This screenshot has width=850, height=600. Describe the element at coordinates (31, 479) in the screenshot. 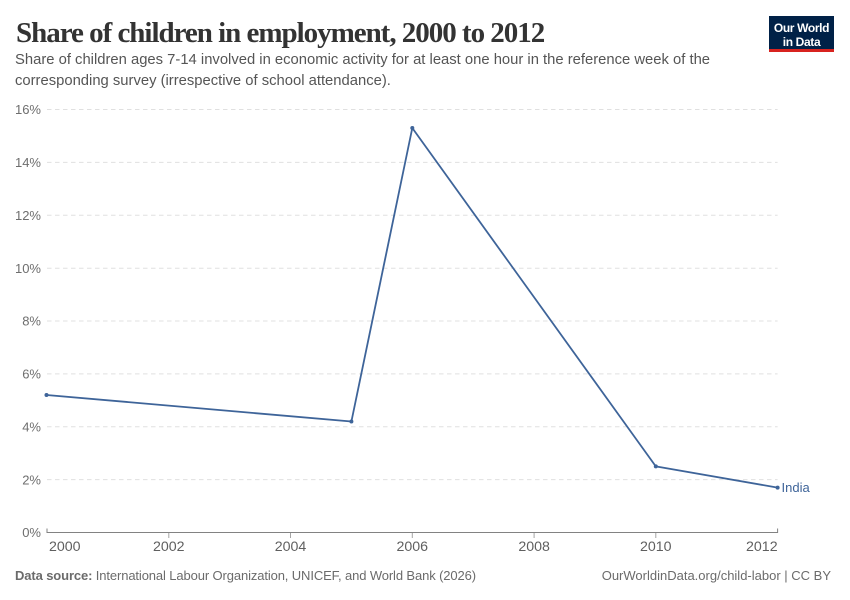

I see `svg-text: 2%` at that location.